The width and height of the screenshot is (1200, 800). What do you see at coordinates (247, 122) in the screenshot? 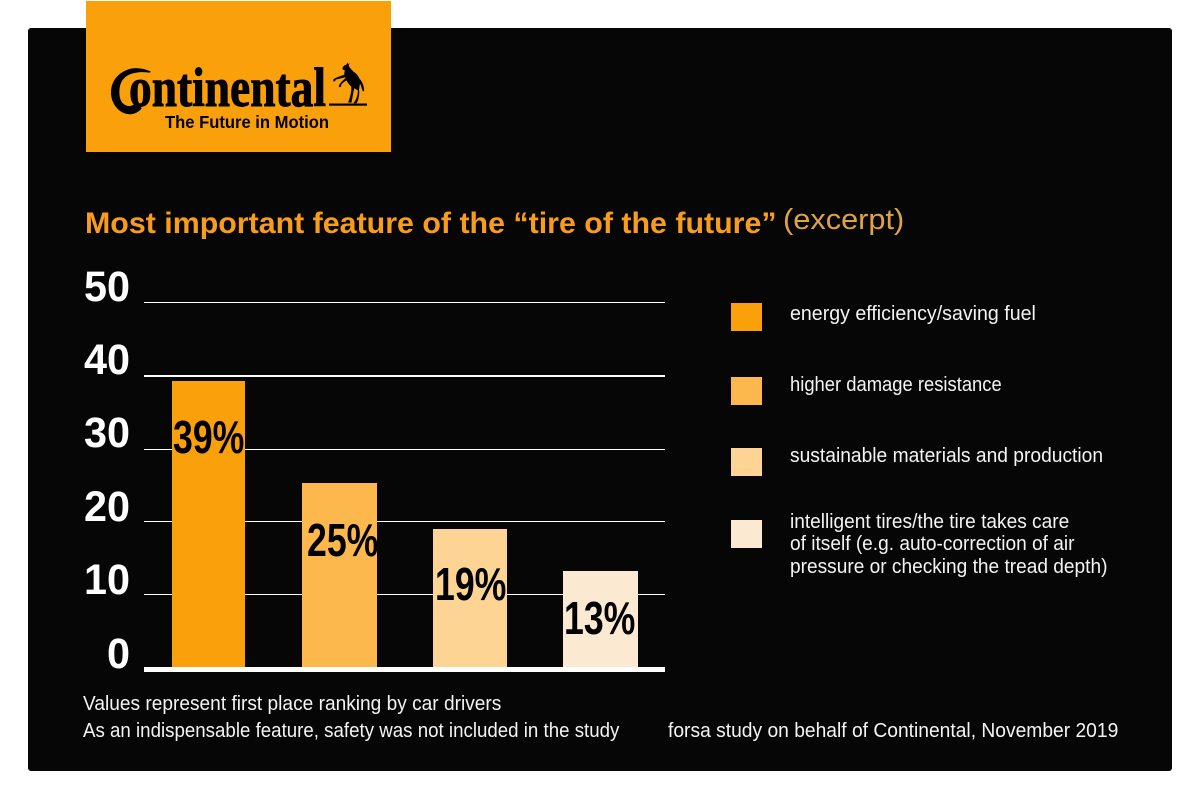
I see `svg-text: The Future in Motion` at bounding box center [247, 122].